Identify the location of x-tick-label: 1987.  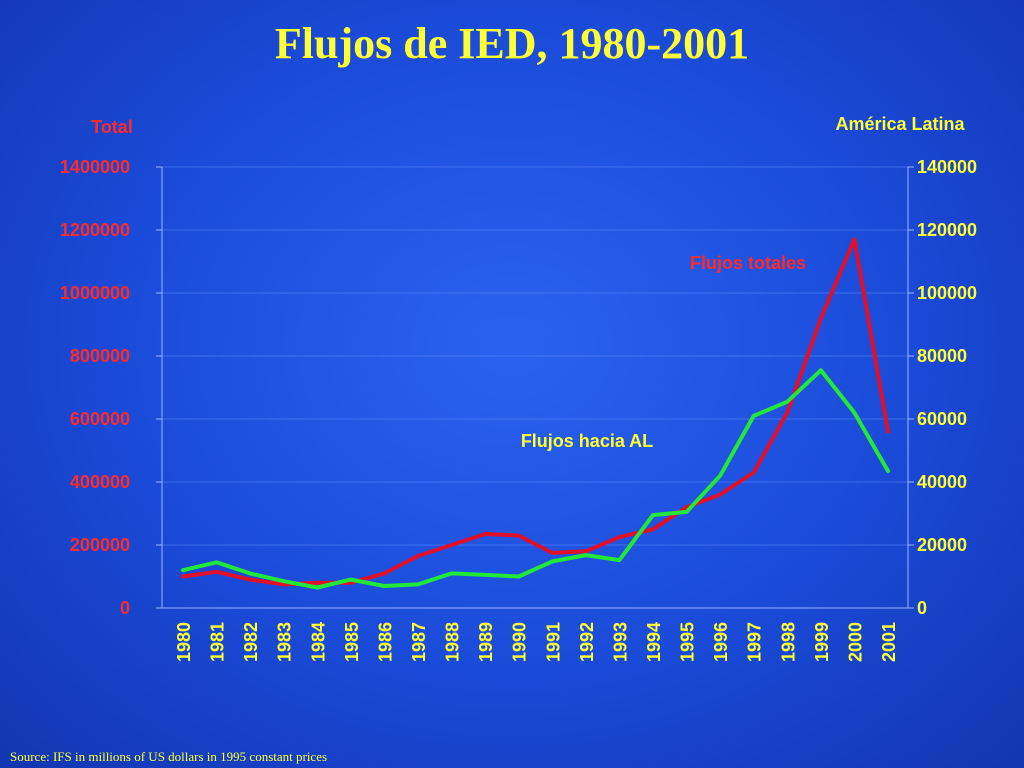
(419, 642).